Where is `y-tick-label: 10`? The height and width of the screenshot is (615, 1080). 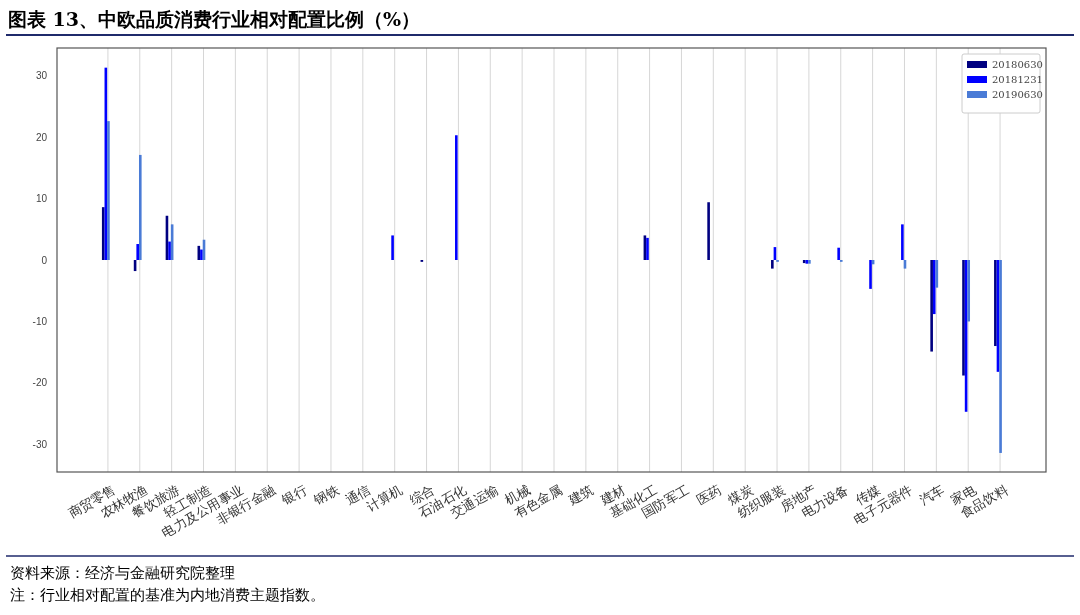
y-tick-label: 10 is located at coordinates (41, 199).